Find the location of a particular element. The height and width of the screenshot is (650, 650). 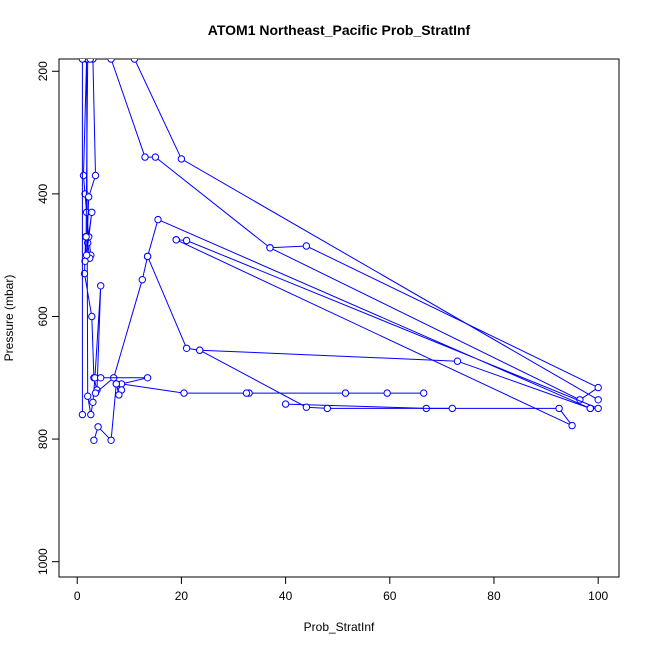

x-tick-label: 100 is located at coordinates (598, 596).